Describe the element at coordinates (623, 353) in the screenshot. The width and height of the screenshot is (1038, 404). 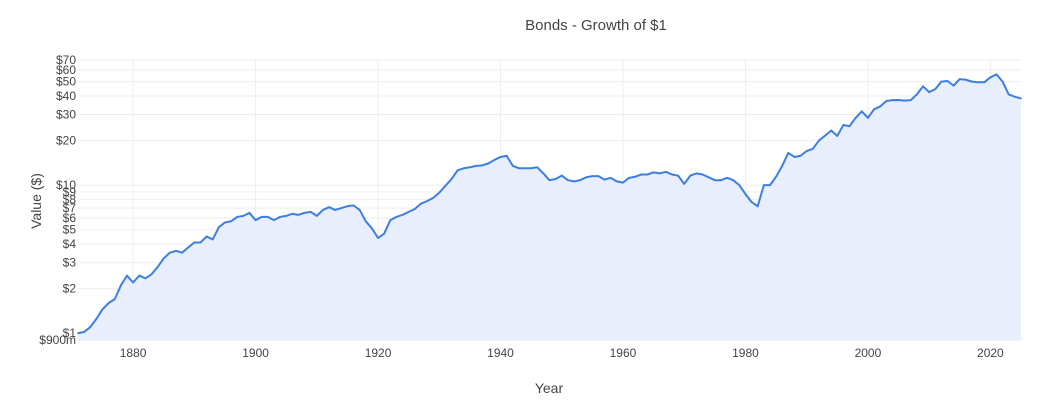
I see `x-tick-label: 1960` at that location.